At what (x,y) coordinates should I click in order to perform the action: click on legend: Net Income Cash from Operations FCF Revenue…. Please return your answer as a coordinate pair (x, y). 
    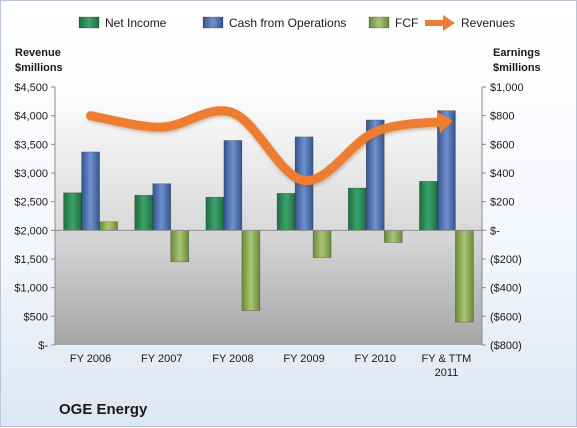
    Looking at the image, I should click on (296, 23).